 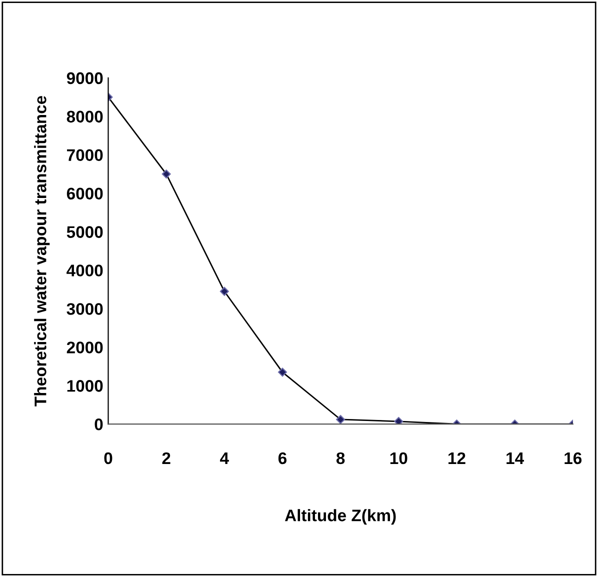 What do you see at coordinates (166, 458) in the screenshot?
I see `x-tick-label: 2` at bounding box center [166, 458].